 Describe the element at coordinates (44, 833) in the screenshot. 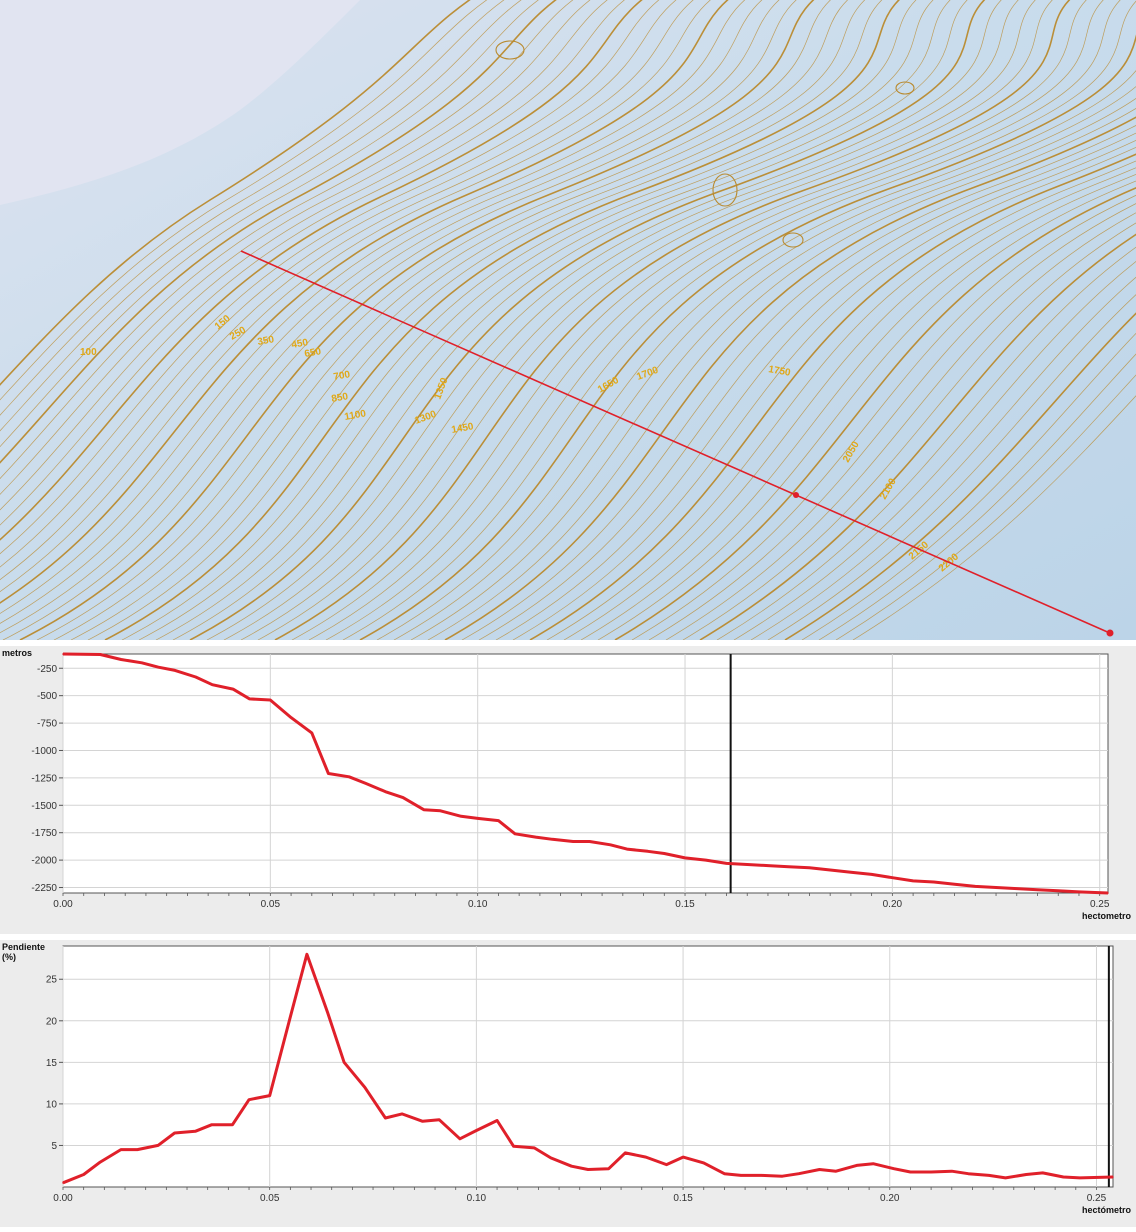

I see `y-tick-label: -1750` at that location.